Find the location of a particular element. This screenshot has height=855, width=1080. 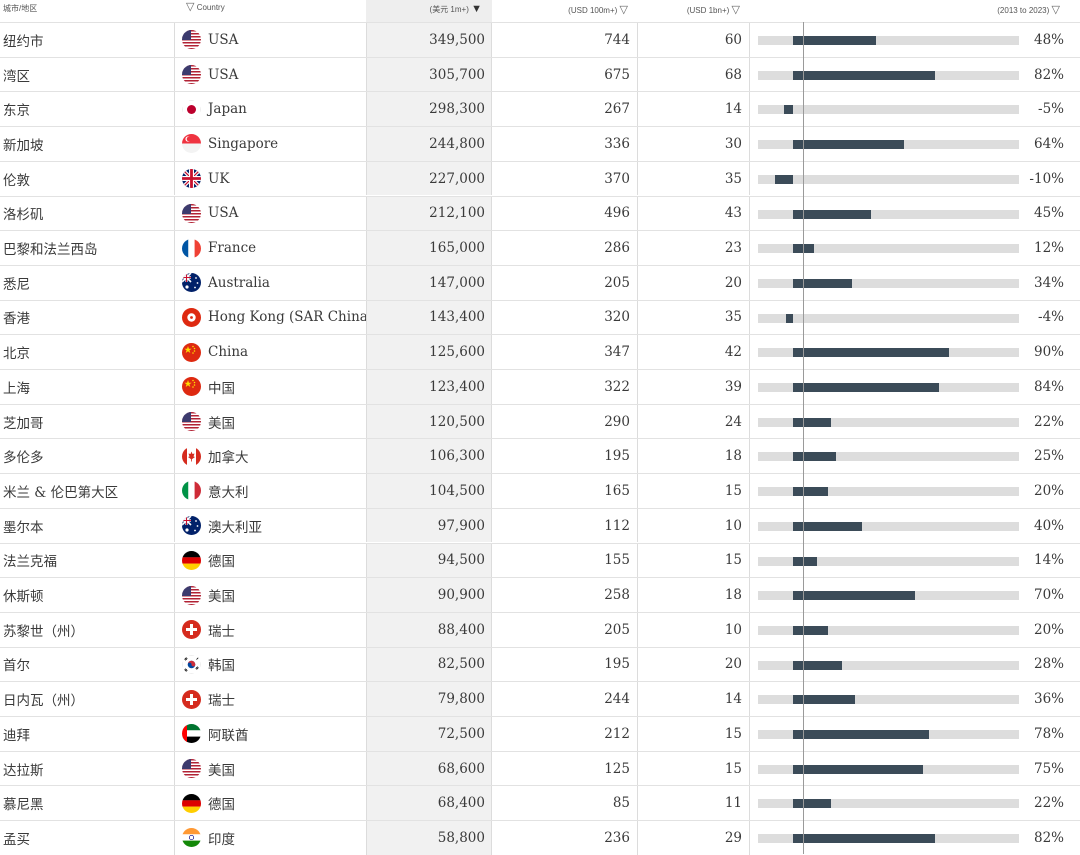

billionaire-value: 35 is located at coordinates (694, 317).